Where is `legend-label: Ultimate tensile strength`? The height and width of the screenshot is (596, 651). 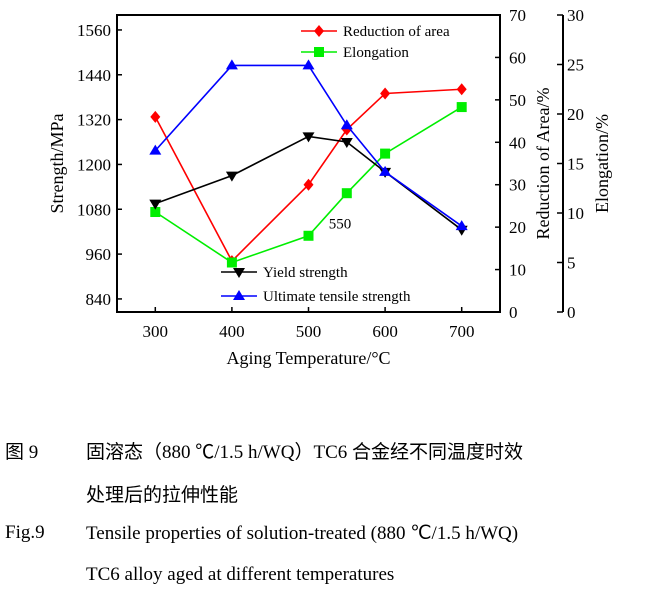 legend-label: Ultimate tensile strength is located at coordinates (337, 297).